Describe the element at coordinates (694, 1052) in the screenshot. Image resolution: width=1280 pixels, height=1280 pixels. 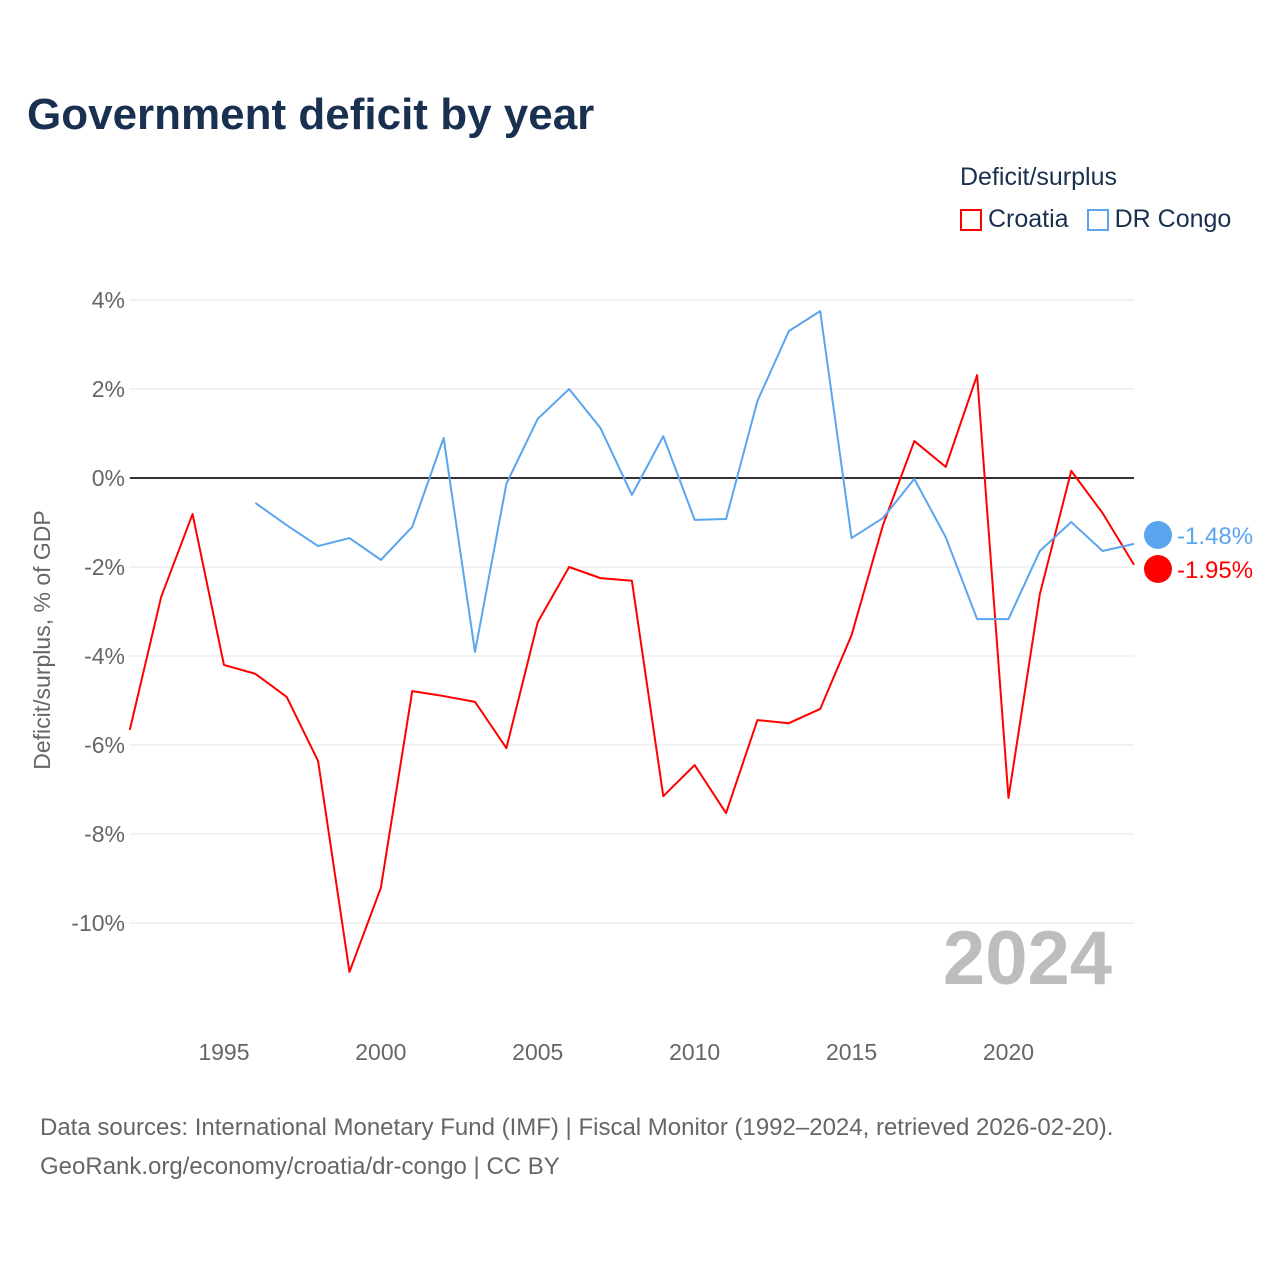
I see `x-tick-label: 2010` at that location.